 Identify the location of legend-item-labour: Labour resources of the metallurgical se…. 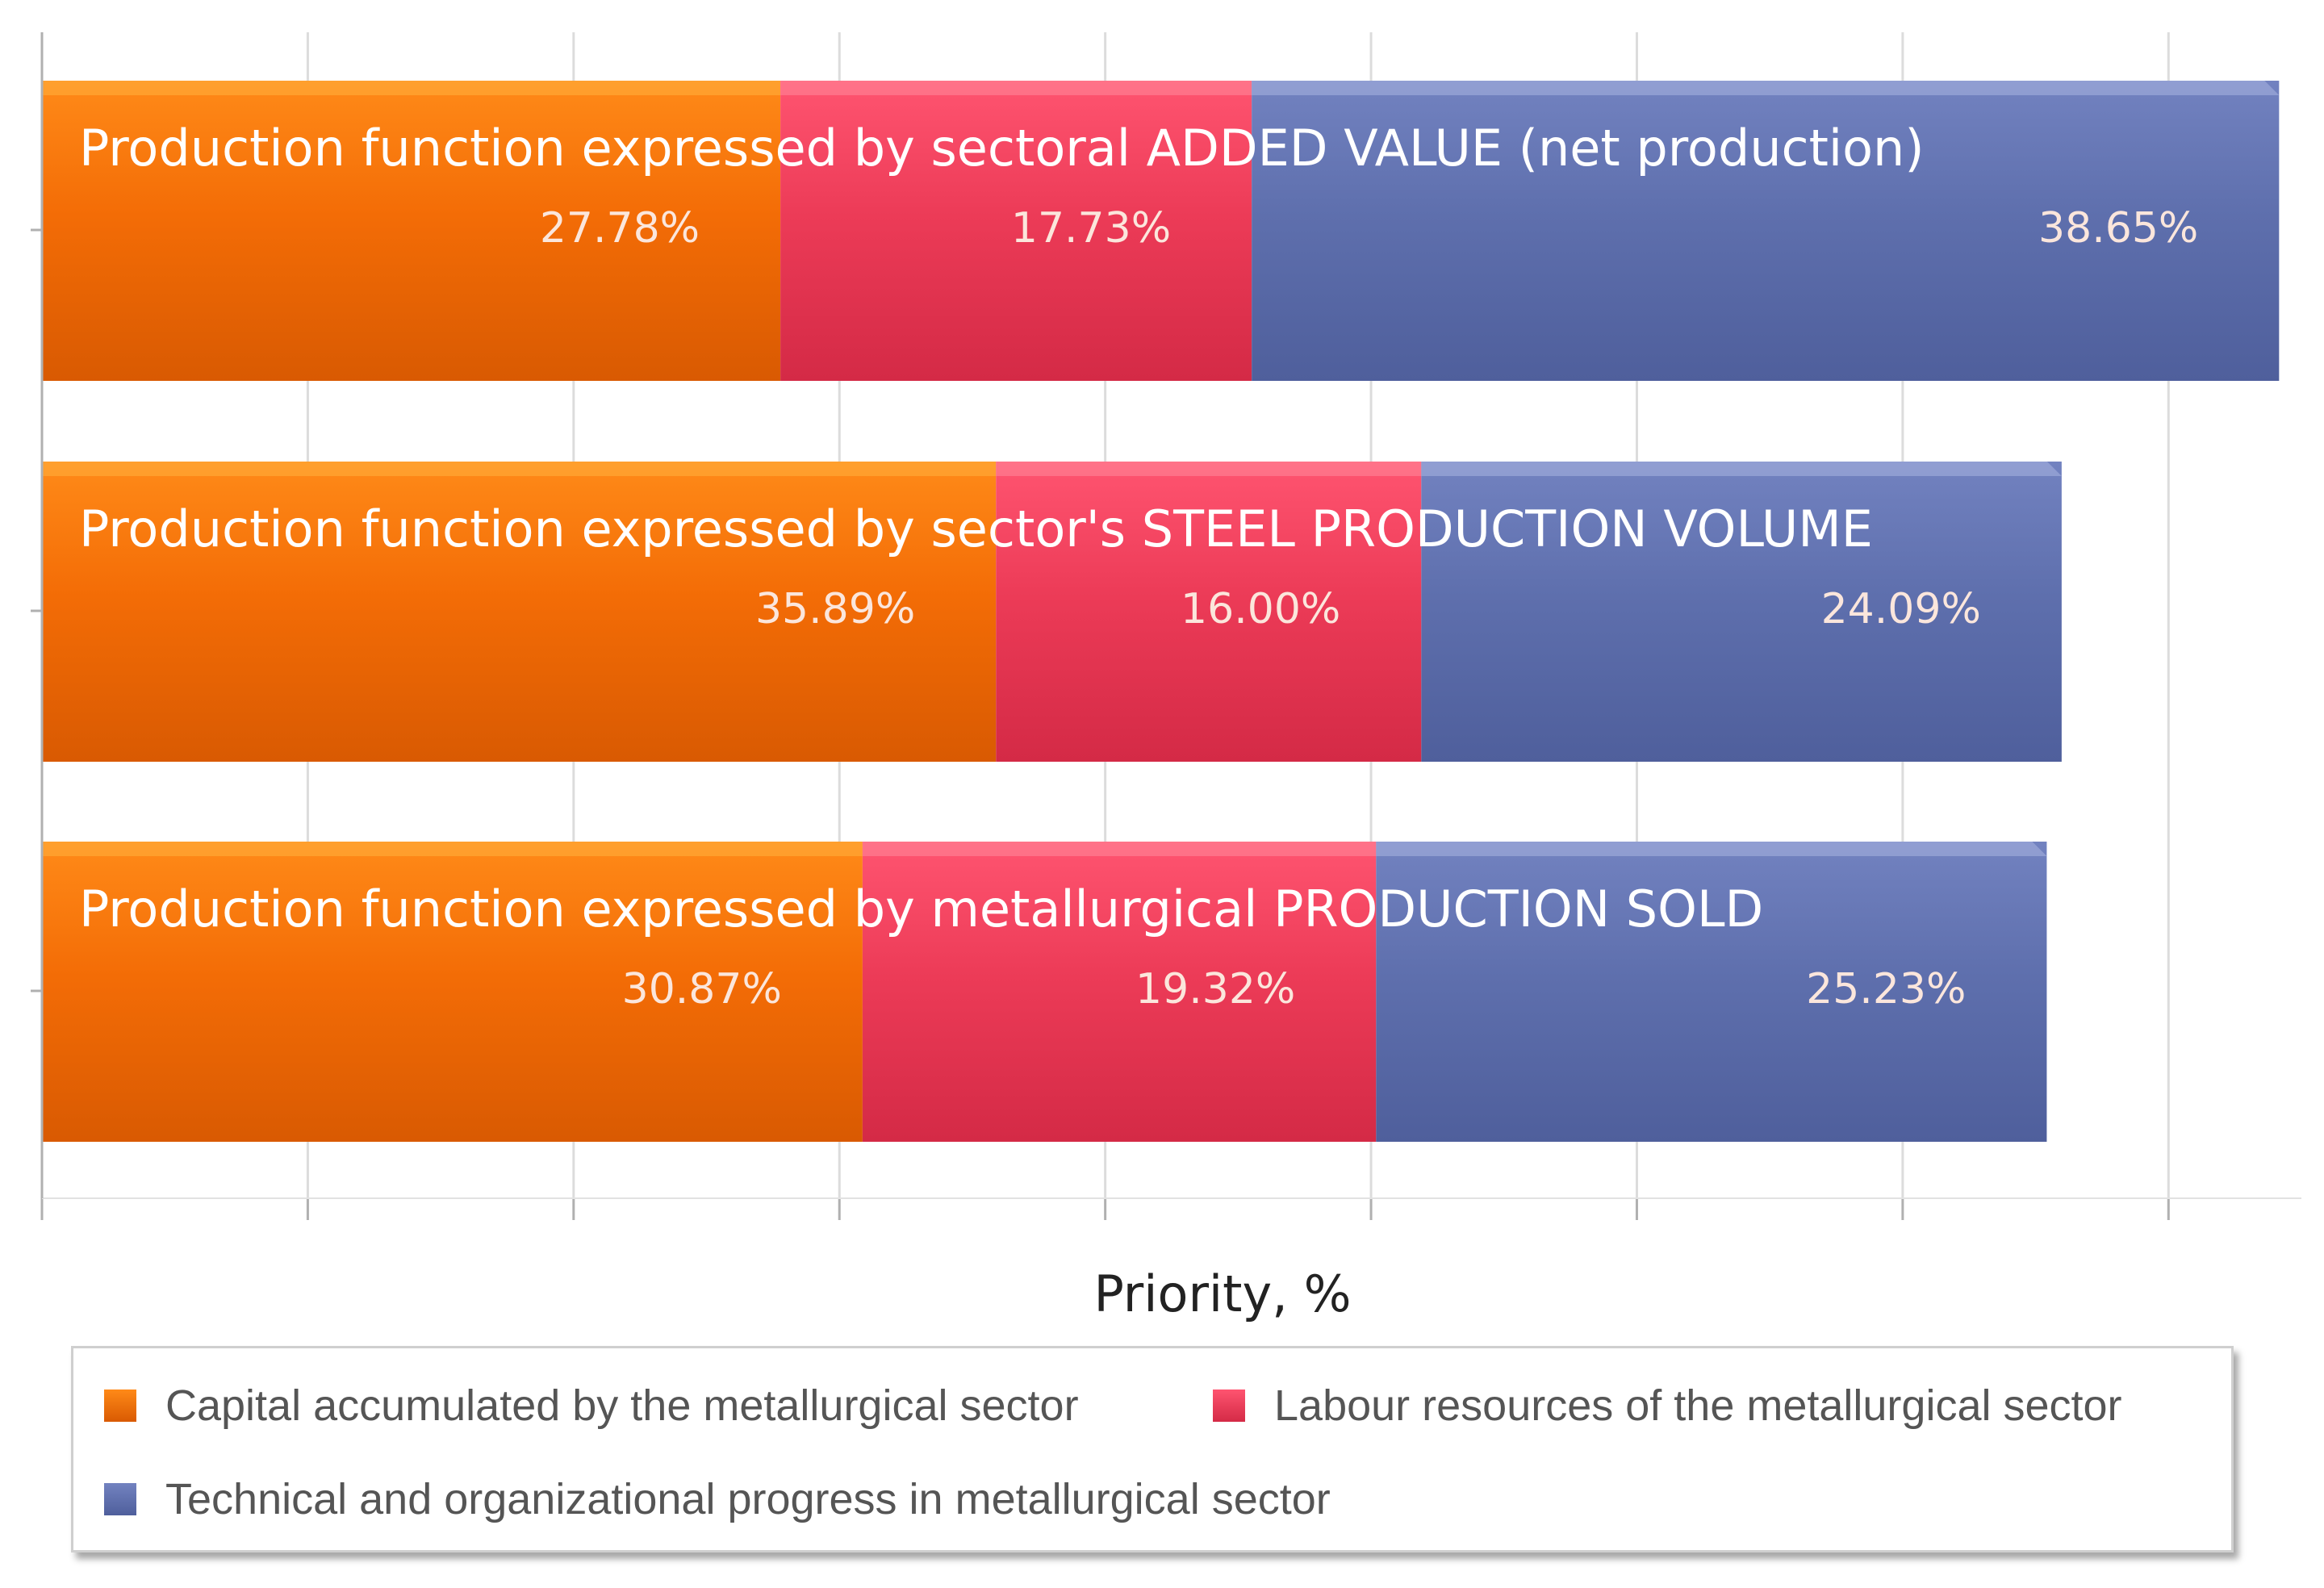
(1667, 1406).